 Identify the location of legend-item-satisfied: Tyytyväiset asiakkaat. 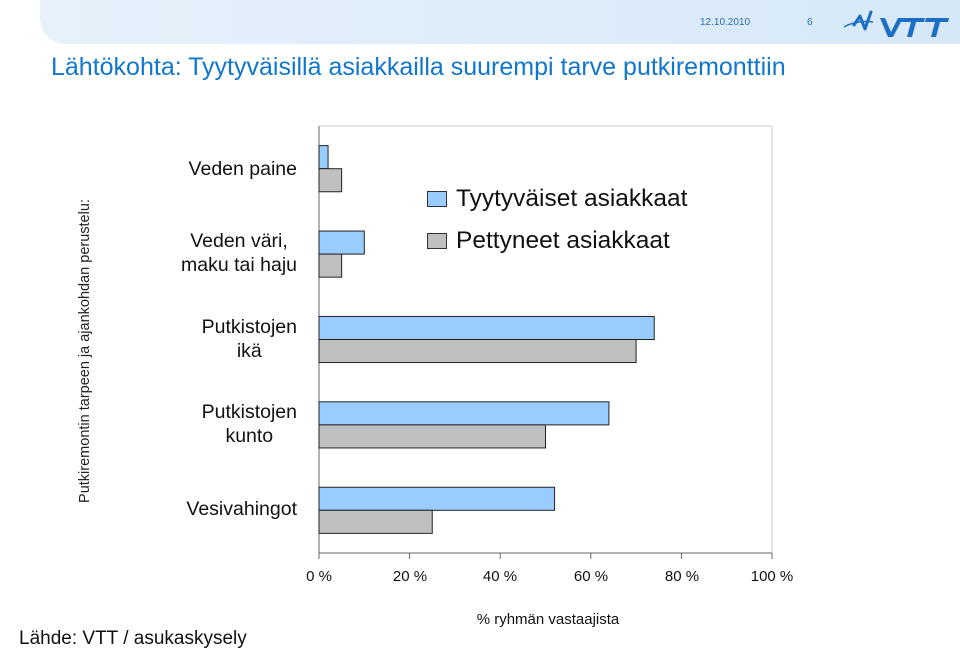
(557, 199).